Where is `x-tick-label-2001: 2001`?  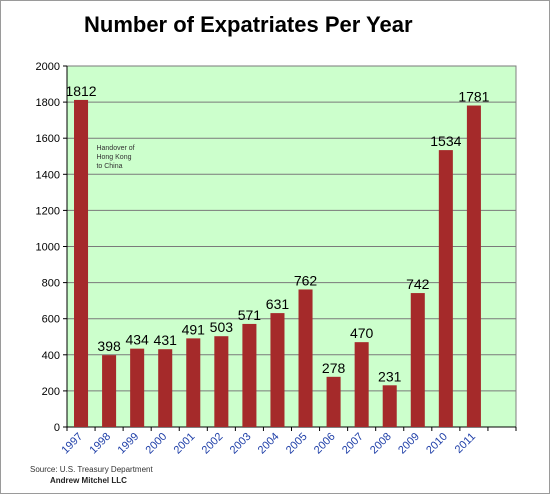
x-tick-label-2001: 2001 is located at coordinates (185, 444).